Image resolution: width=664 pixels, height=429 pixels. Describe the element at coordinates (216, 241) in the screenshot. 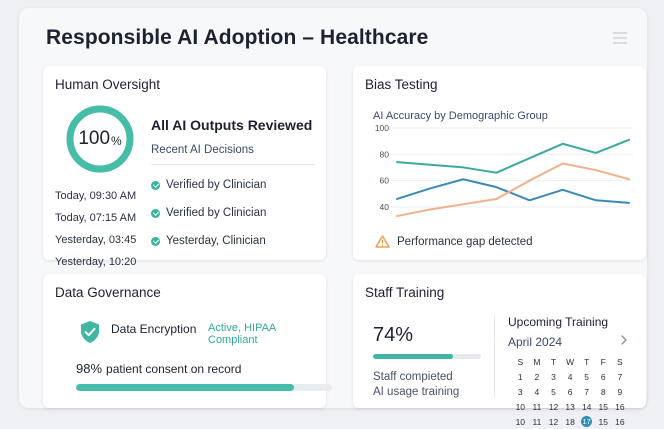

I see `decision-label: Yesterday, Clinician` at that location.